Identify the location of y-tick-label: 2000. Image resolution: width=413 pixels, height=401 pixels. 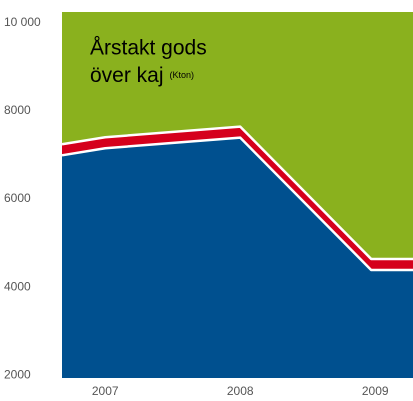
(17, 375).